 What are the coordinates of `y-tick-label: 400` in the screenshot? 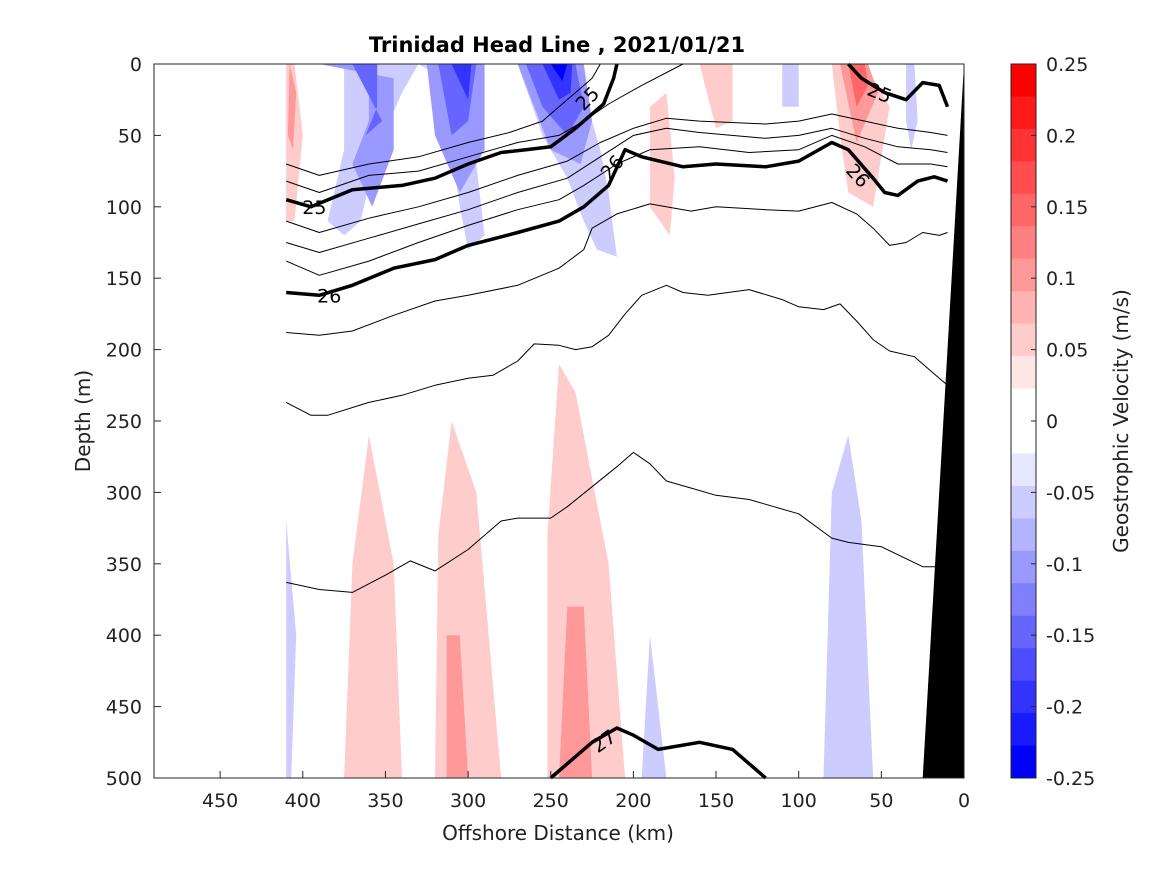 It's located at (124, 636).